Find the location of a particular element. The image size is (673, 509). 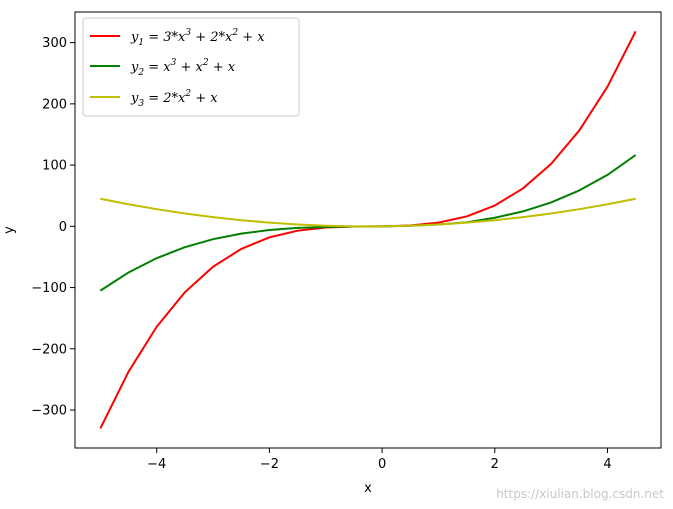

x-tick-label: 0 is located at coordinates (382, 464).